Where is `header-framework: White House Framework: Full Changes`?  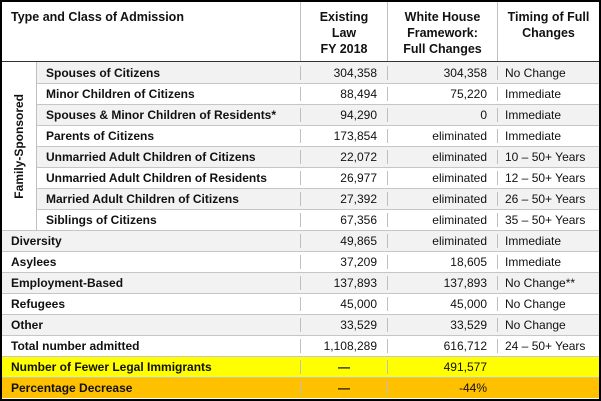
header-framework: White House Framework: Full Changes is located at coordinates (442, 31).